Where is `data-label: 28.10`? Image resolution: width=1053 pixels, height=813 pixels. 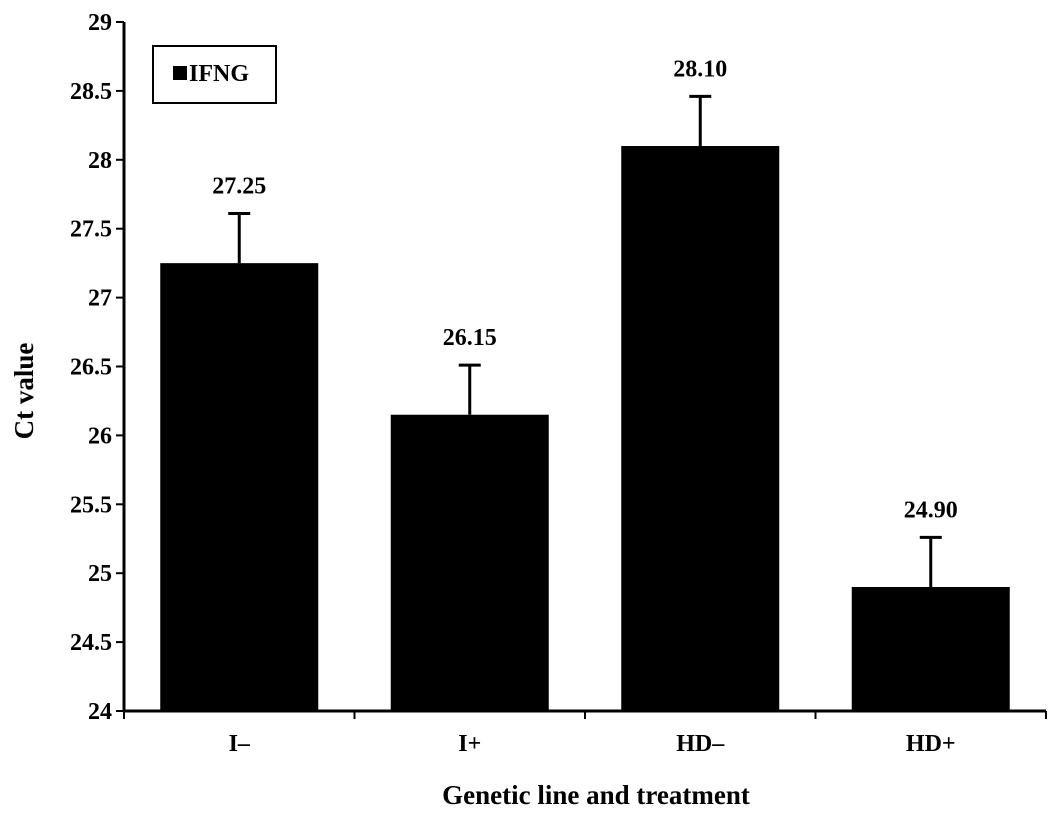 data-label: 28.10 is located at coordinates (700, 69).